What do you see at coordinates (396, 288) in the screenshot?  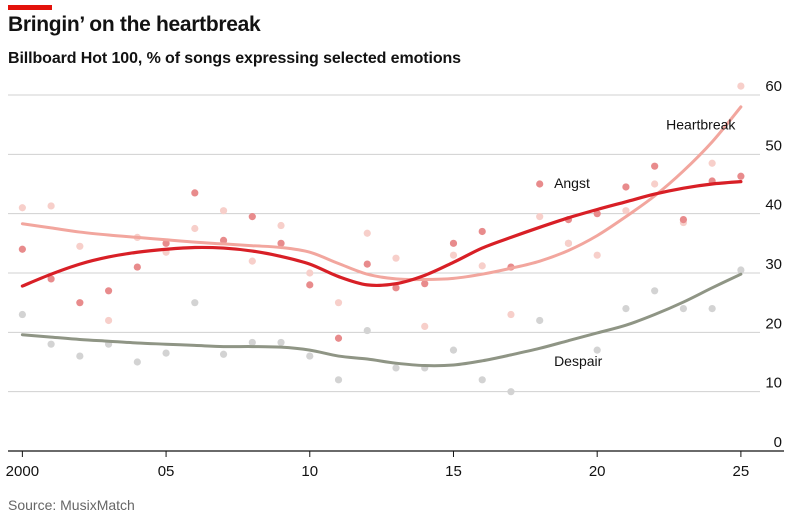 I see `angst-point-2013` at bounding box center [396, 288].